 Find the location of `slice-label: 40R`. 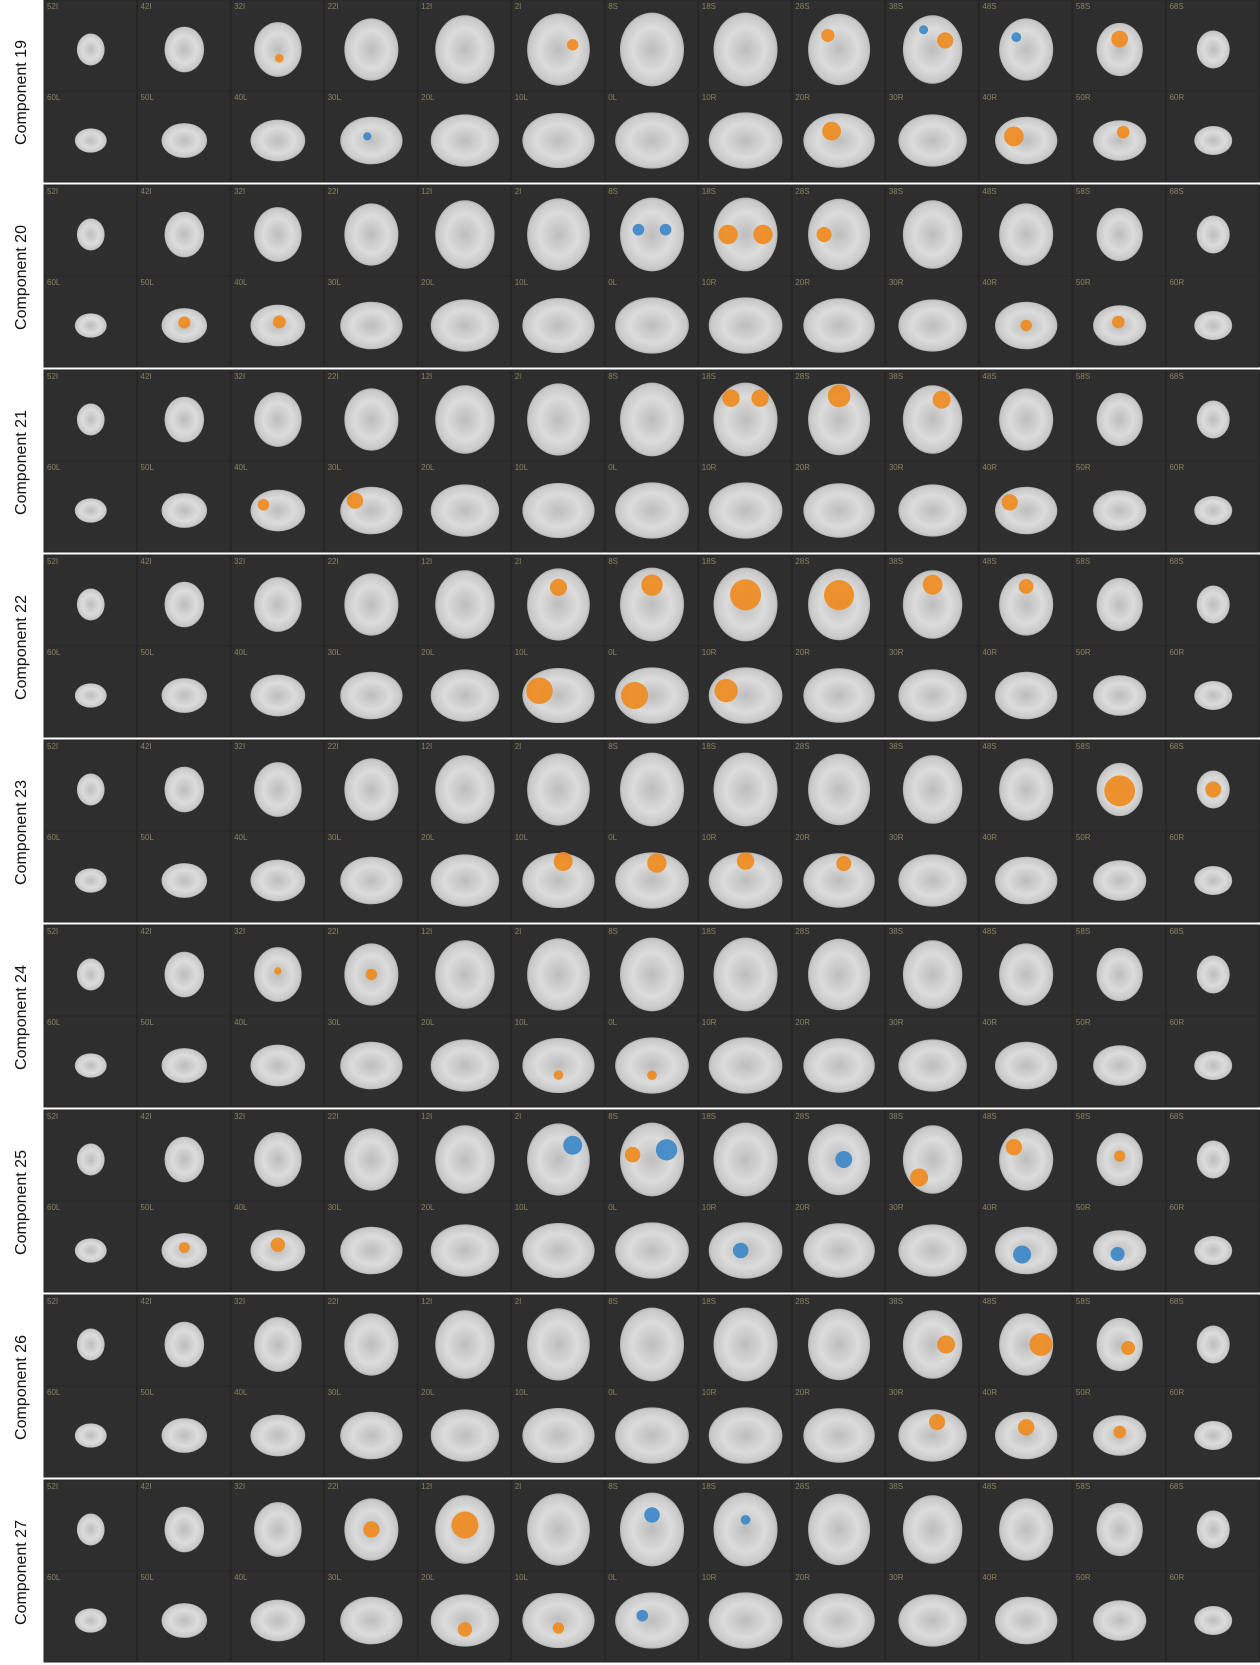

slice-label: 40R is located at coordinates (989, 1577).